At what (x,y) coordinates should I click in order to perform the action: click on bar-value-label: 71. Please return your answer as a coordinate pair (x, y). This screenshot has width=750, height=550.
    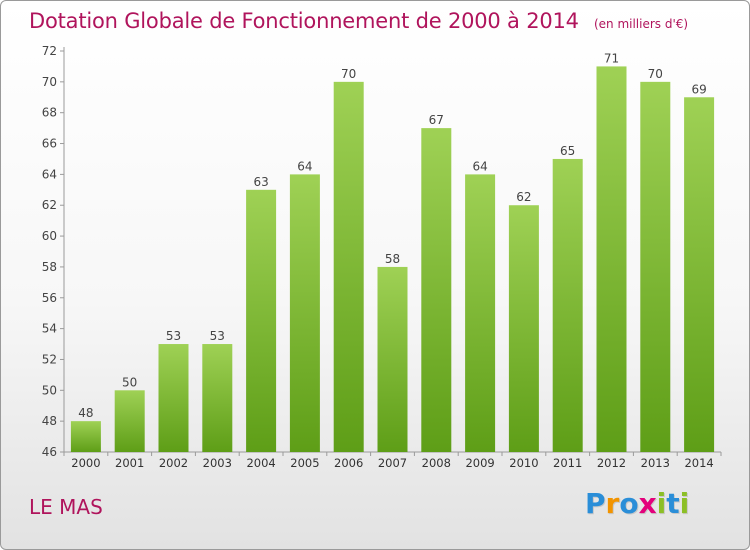
    Looking at the image, I should click on (611, 58).